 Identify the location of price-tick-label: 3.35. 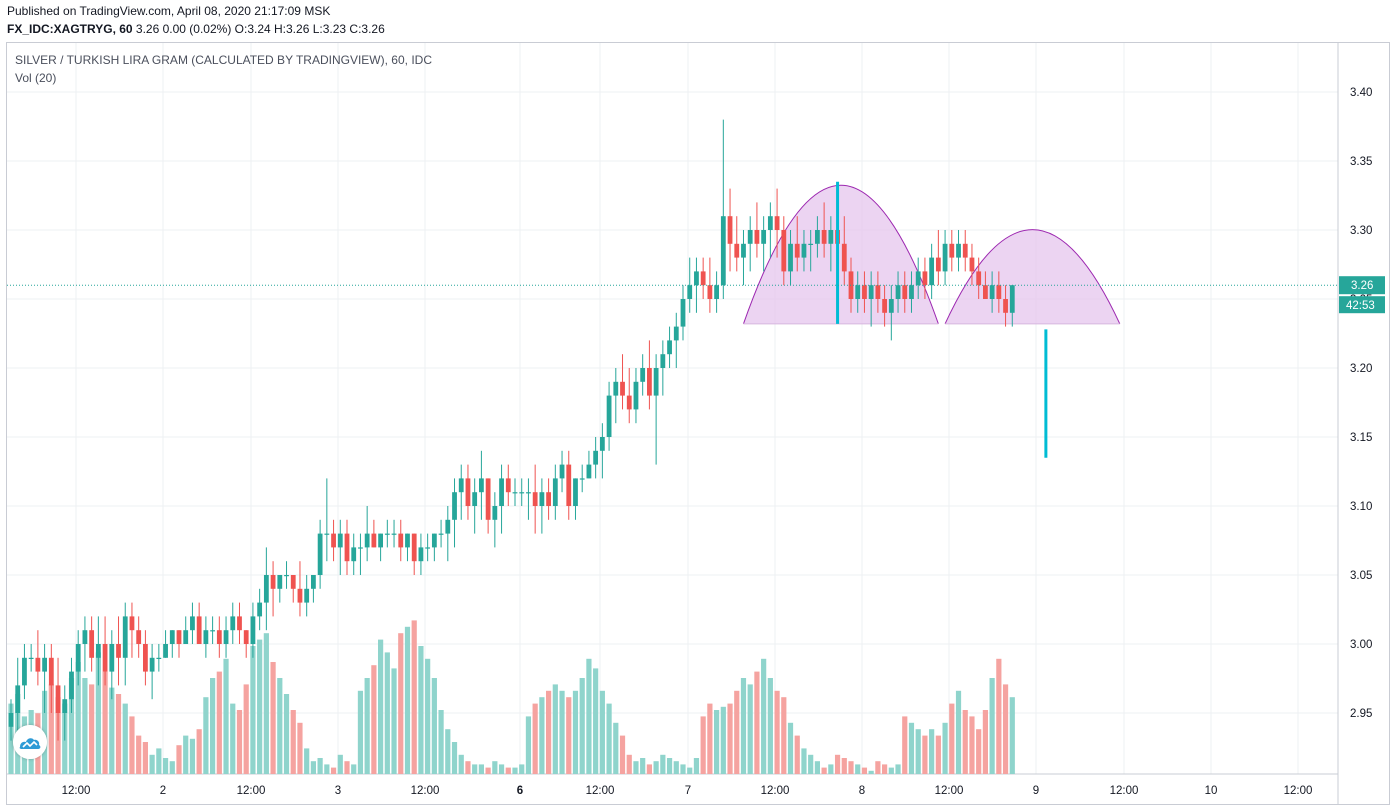
(1361, 162).